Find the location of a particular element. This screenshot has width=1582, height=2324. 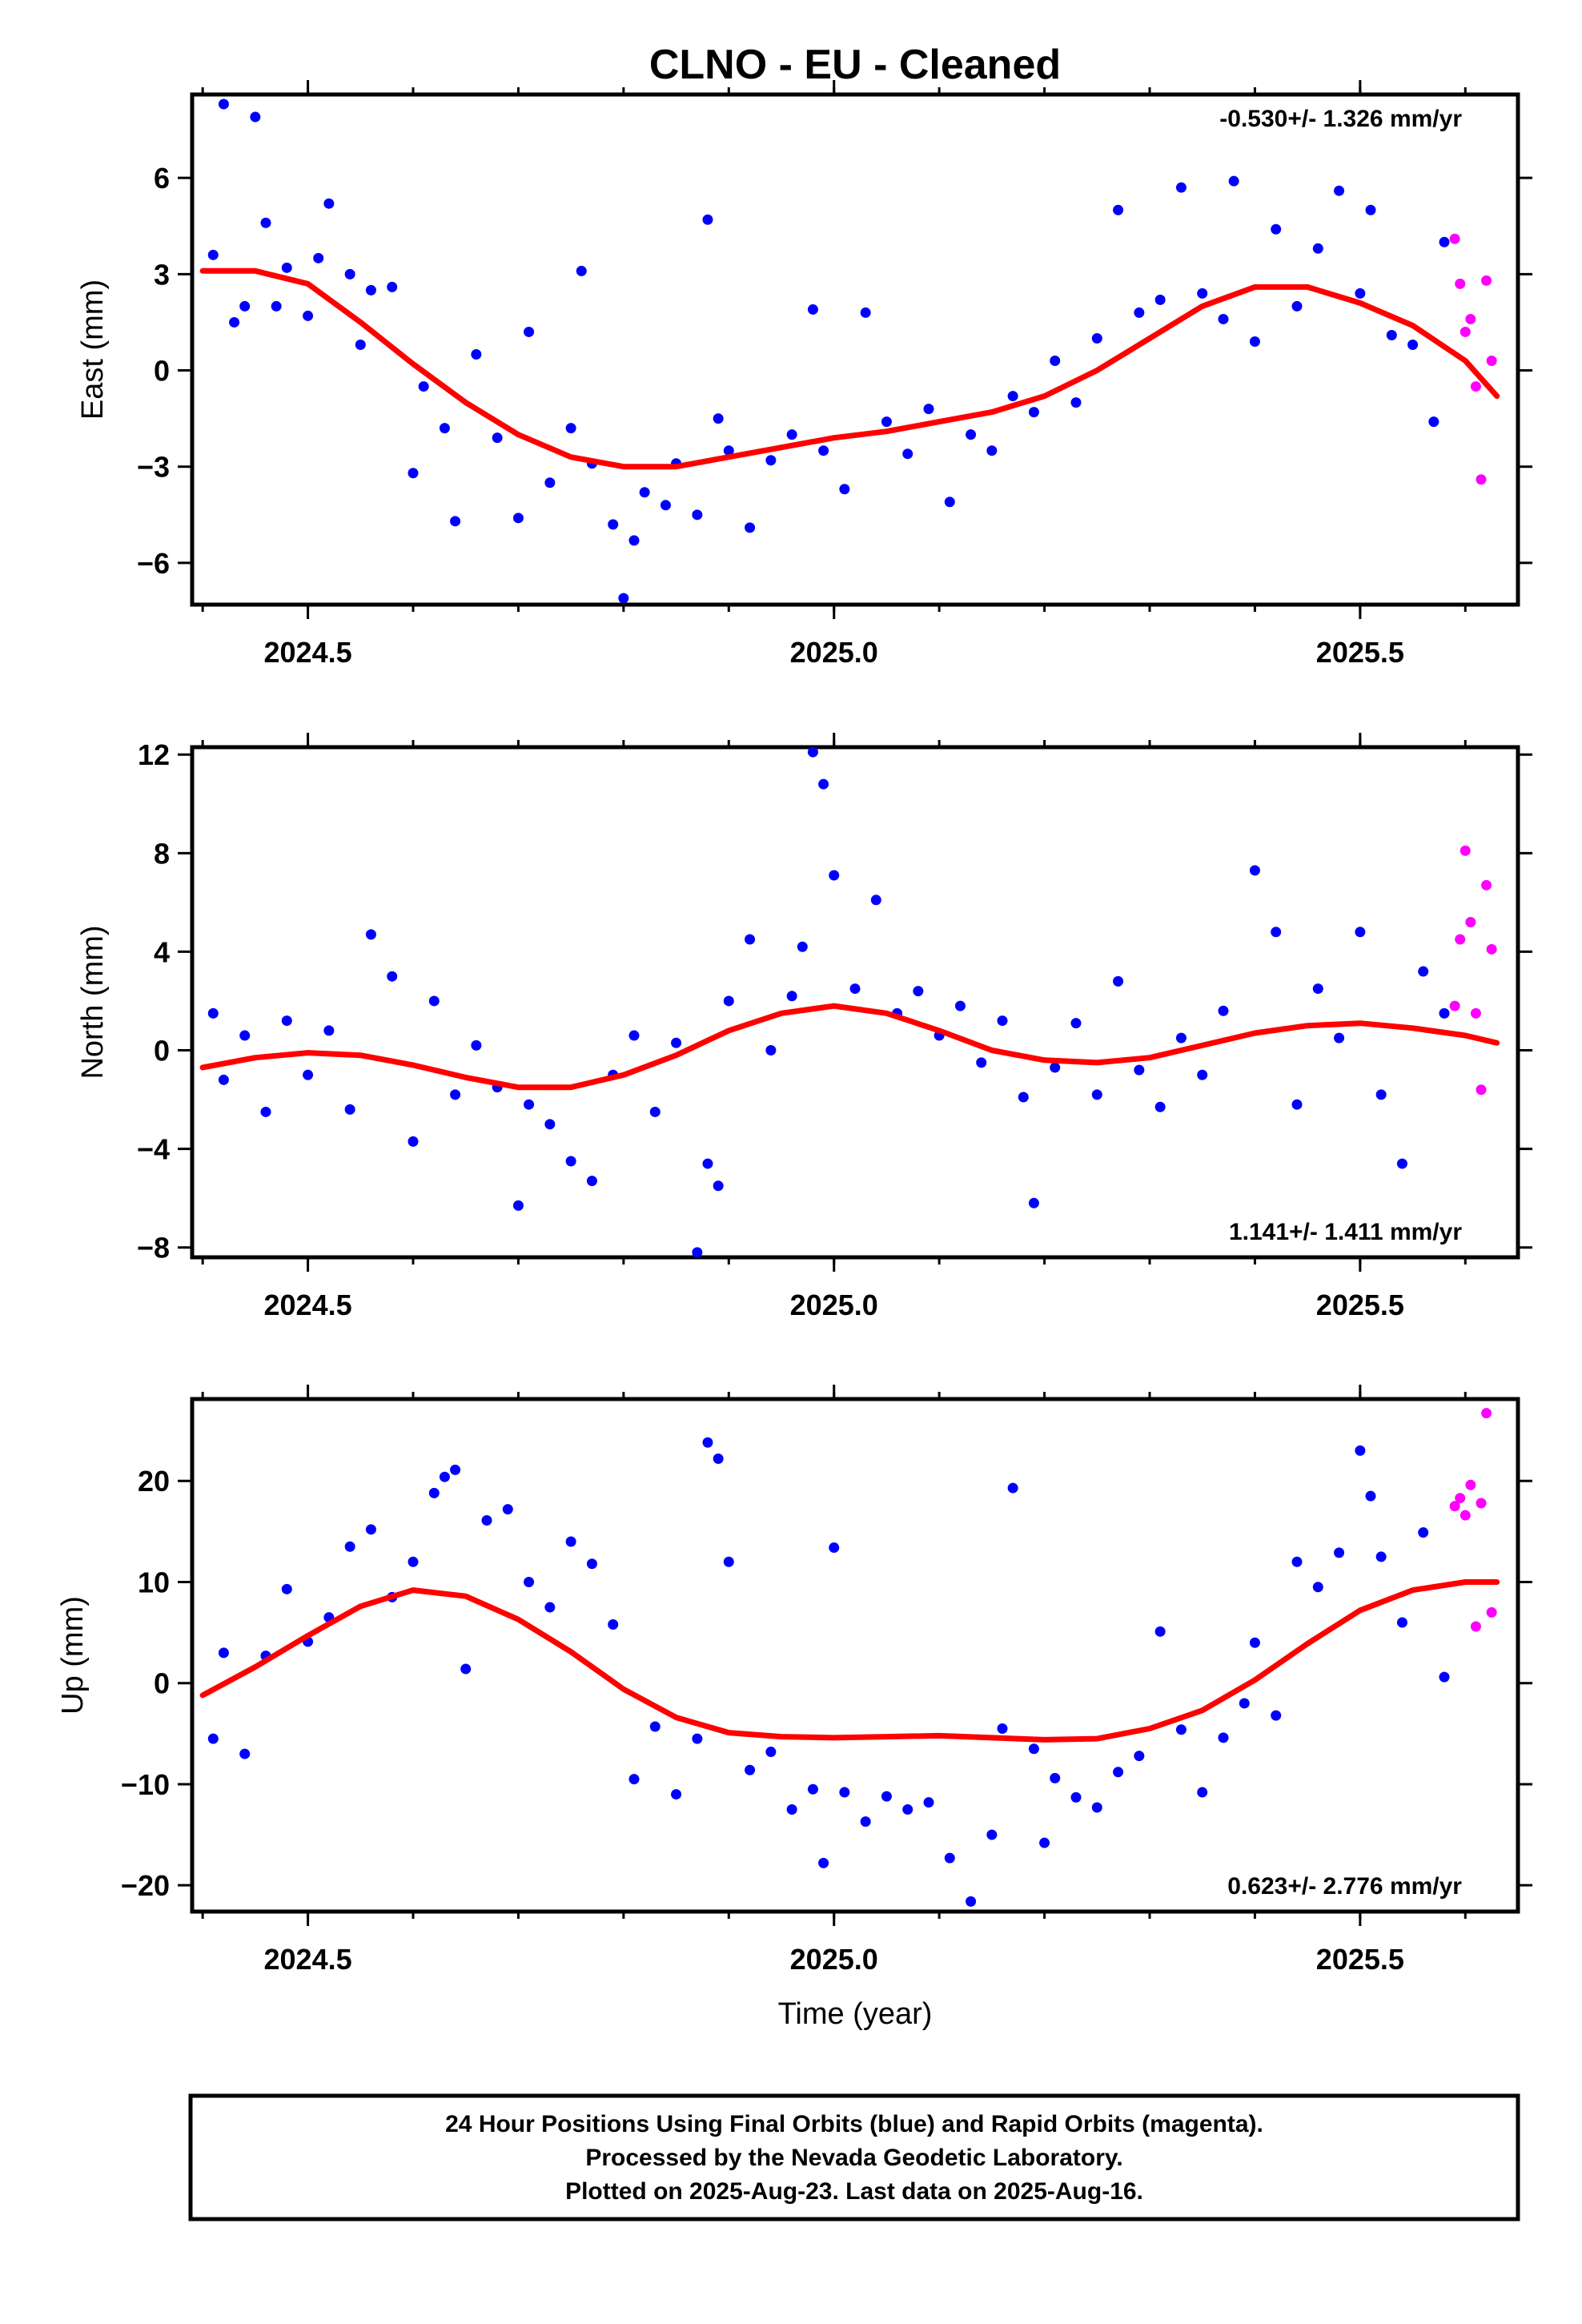

north-x-tick-label: 2025.5 is located at coordinates (1360, 1305).